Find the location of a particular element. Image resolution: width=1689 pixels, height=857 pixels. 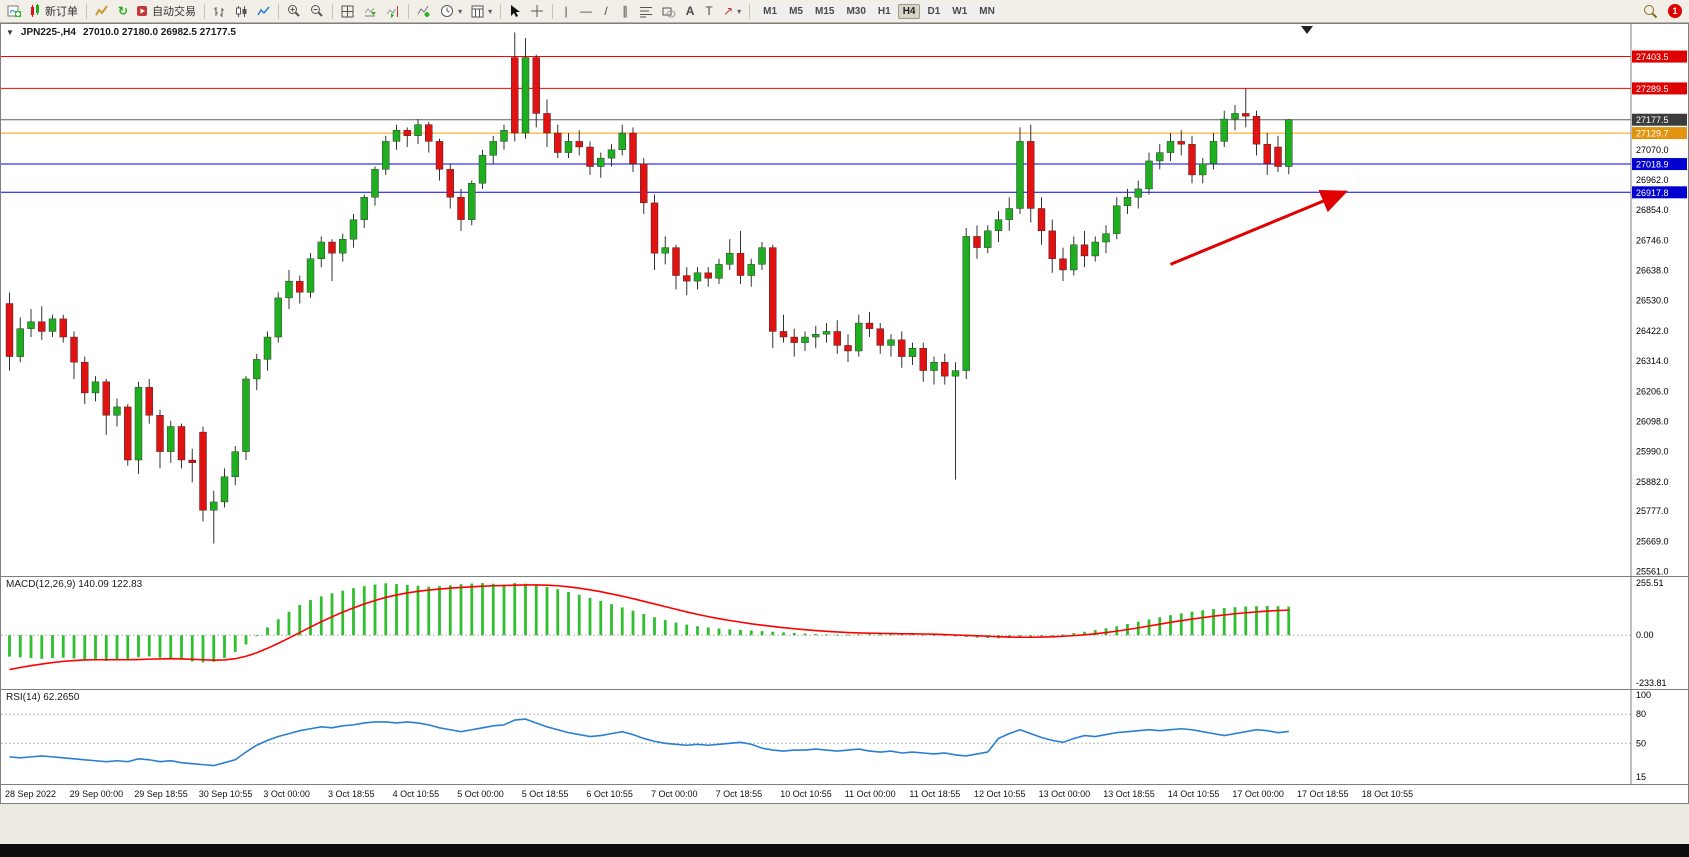

trendline-tool-button: / is located at coordinates (606, 11).